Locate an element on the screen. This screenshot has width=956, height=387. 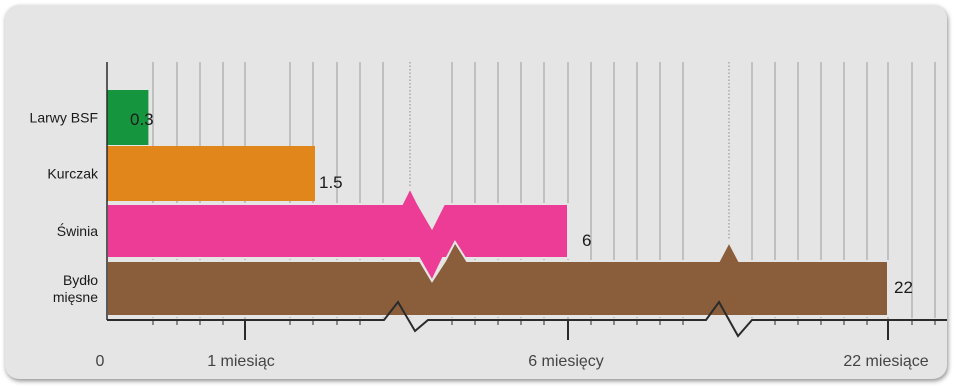
x-tick-label: 22 miesiące is located at coordinates (885, 361).